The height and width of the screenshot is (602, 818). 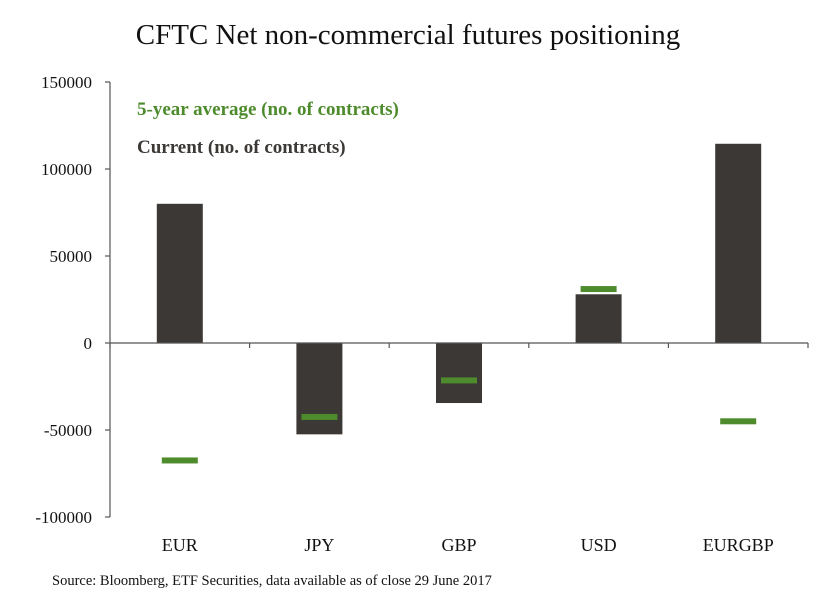 What do you see at coordinates (241, 147) in the screenshot?
I see `legend-current-label: Current (no. of contracts)` at bounding box center [241, 147].